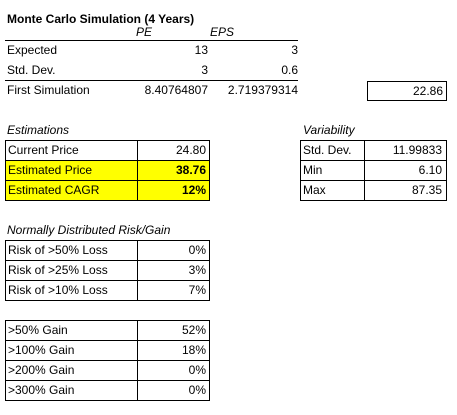 The height and width of the screenshot is (415, 457). Describe the element at coordinates (41, 370) in the screenshot. I see `gain-200-label: >200% Gain` at that location.